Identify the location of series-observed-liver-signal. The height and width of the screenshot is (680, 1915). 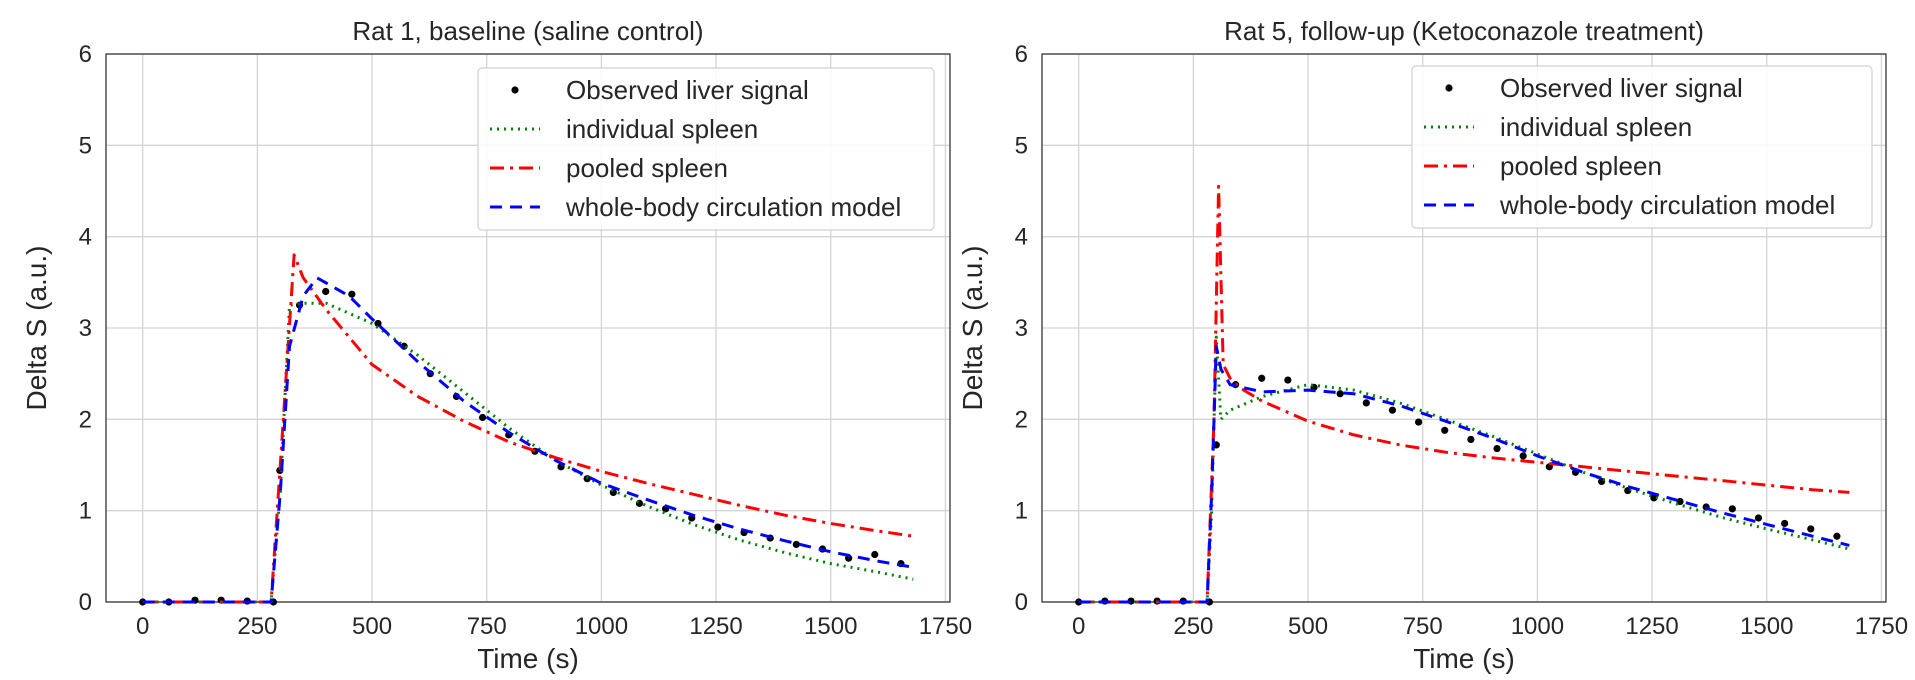
(1458, 490).